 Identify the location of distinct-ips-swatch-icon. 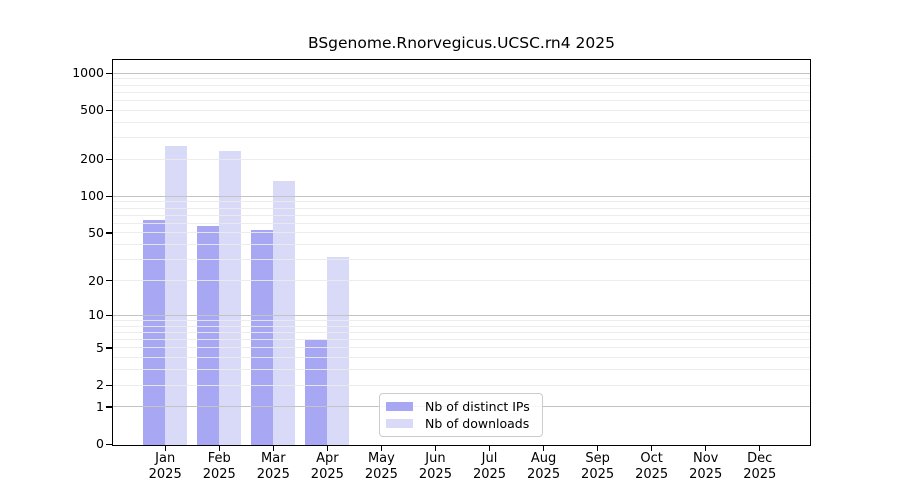
(399, 407).